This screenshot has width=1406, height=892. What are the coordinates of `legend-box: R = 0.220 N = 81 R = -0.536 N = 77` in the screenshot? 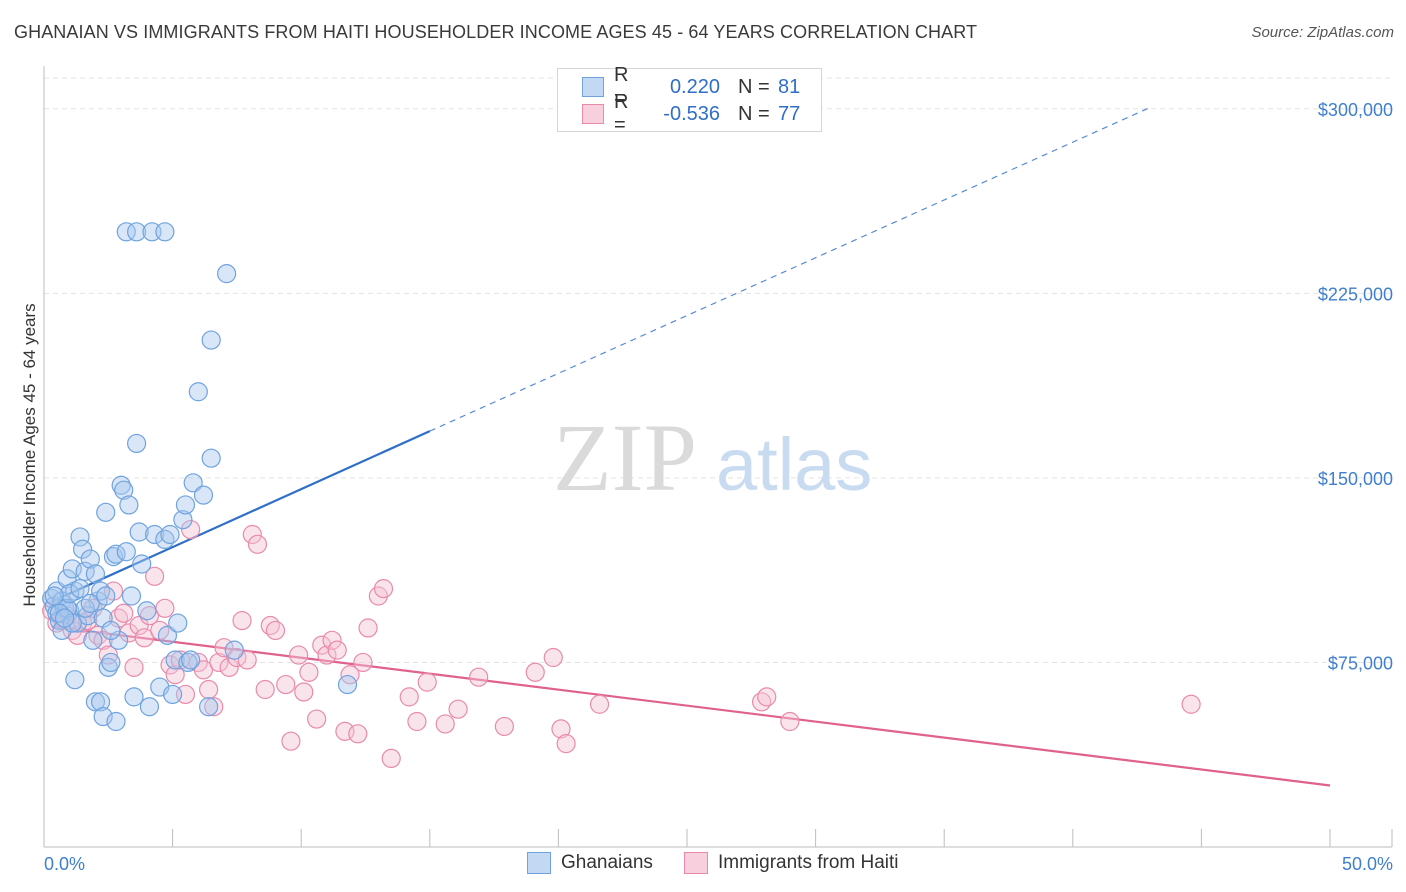 It's located at (689, 100).